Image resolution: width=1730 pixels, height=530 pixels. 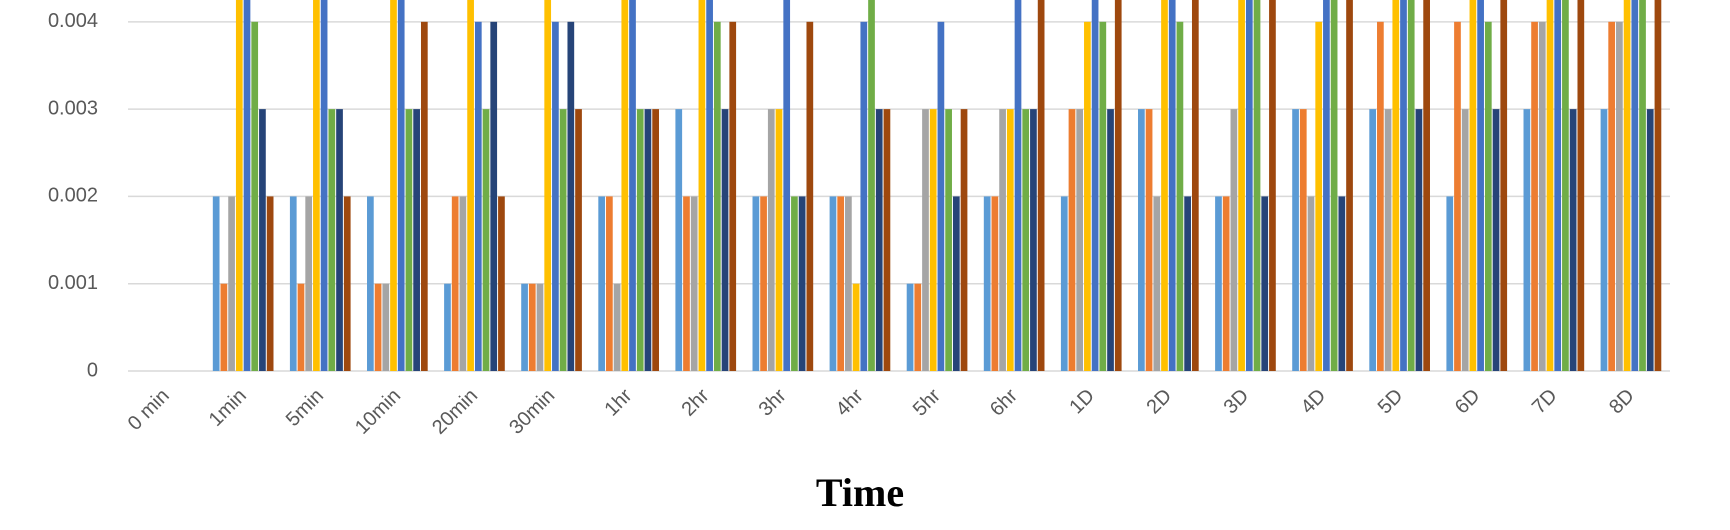 I want to click on x-tick-label: 10min, so click(x=378, y=412).